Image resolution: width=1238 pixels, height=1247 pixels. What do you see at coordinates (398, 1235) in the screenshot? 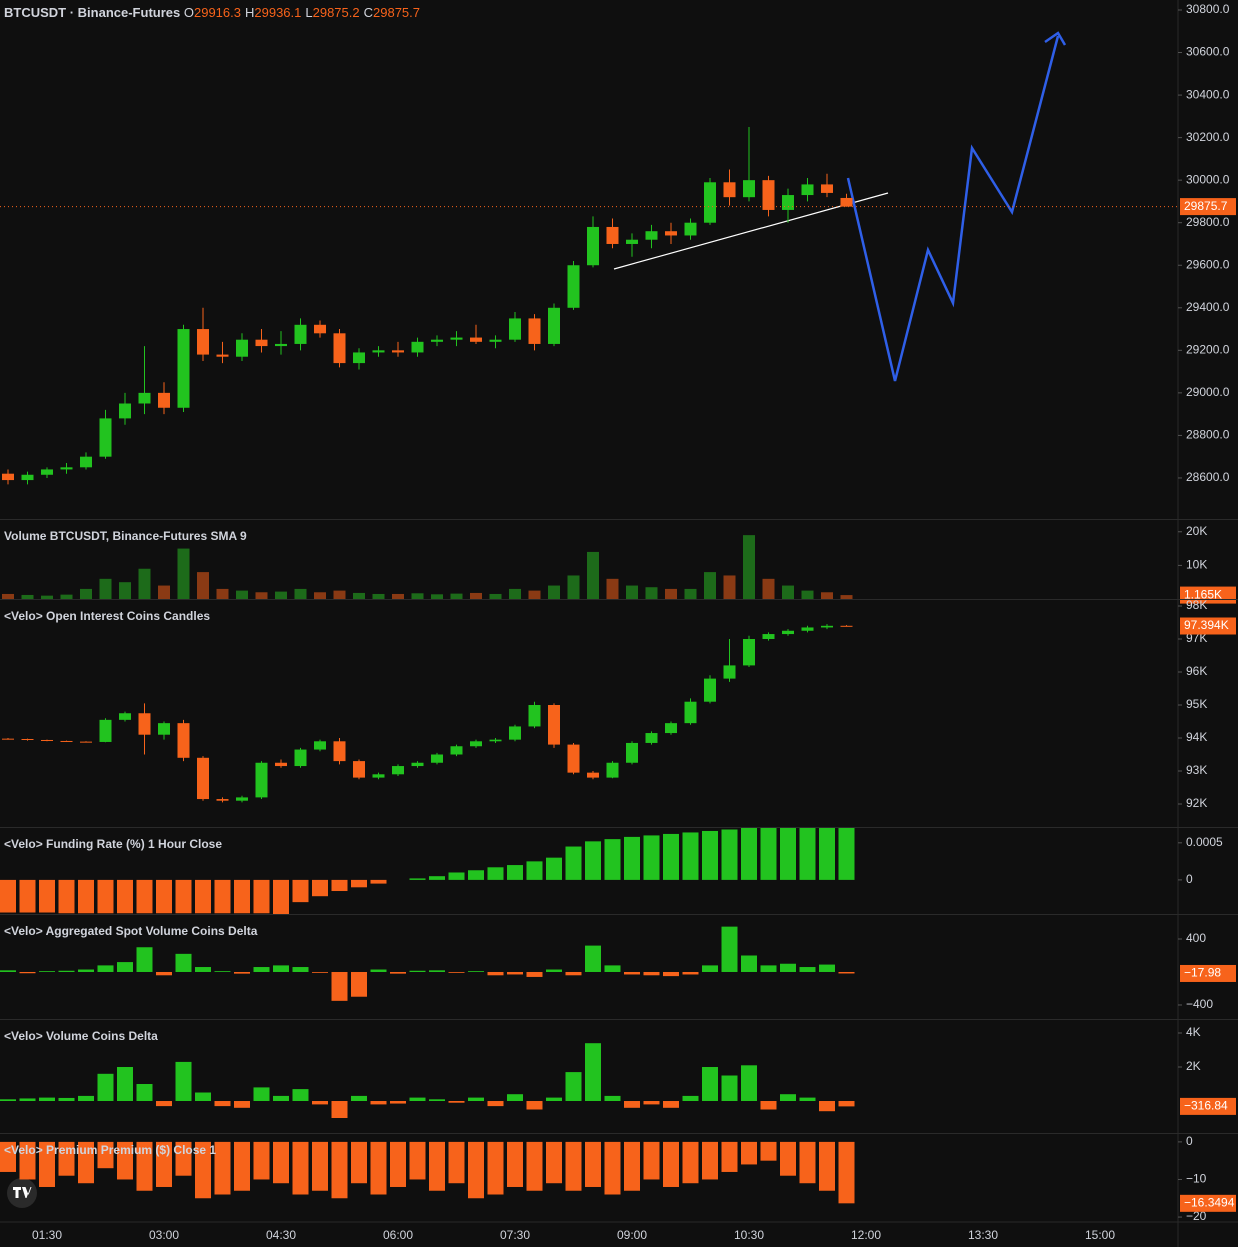
I see `x-tick-label: 06:00` at bounding box center [398, 1235].